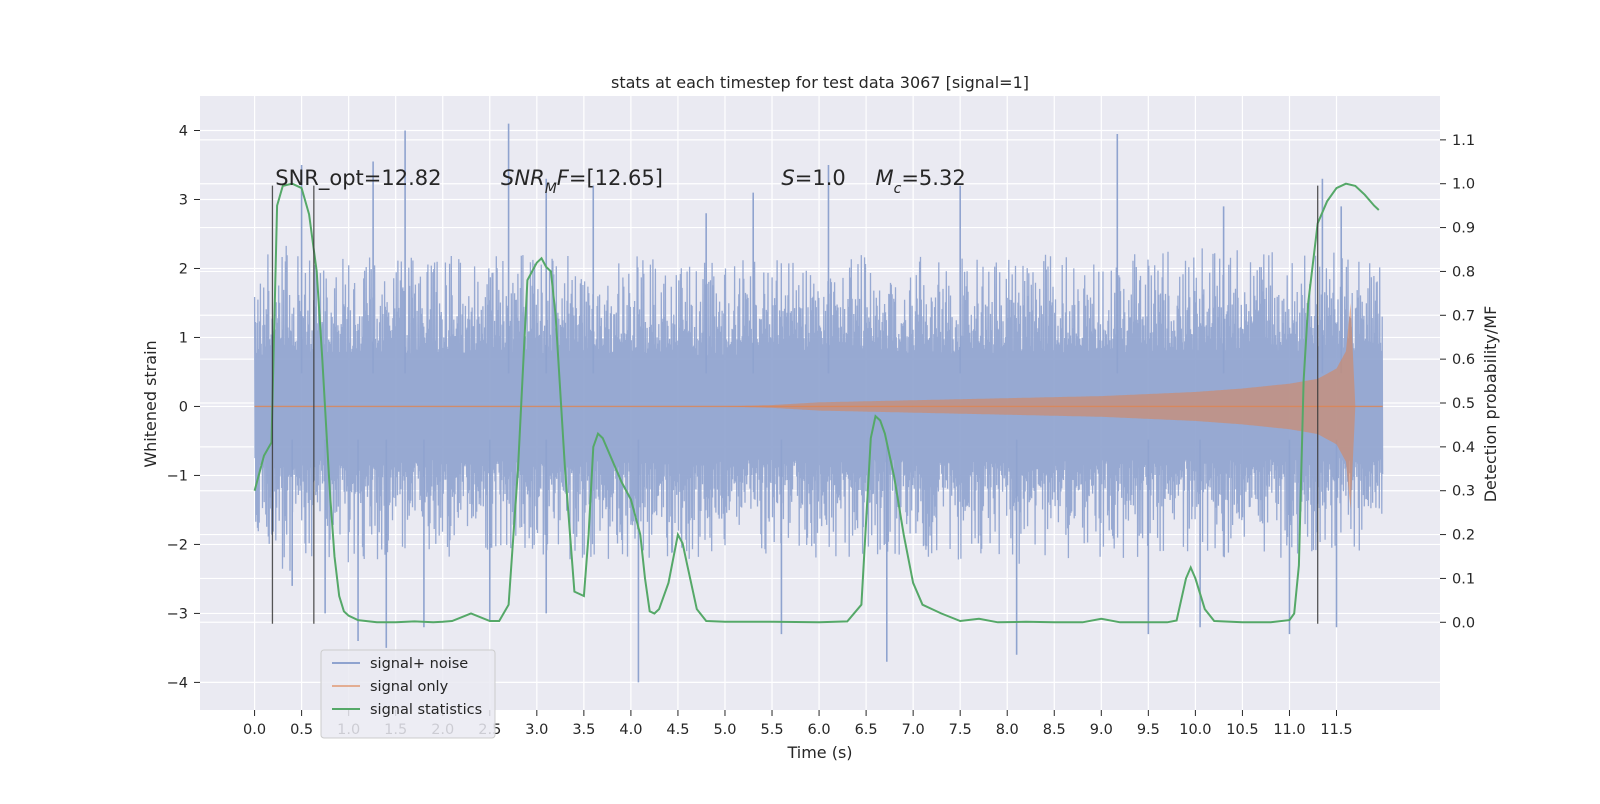  I want to click on annotation-part: SNR_opt=12.82, so click(358, 178).